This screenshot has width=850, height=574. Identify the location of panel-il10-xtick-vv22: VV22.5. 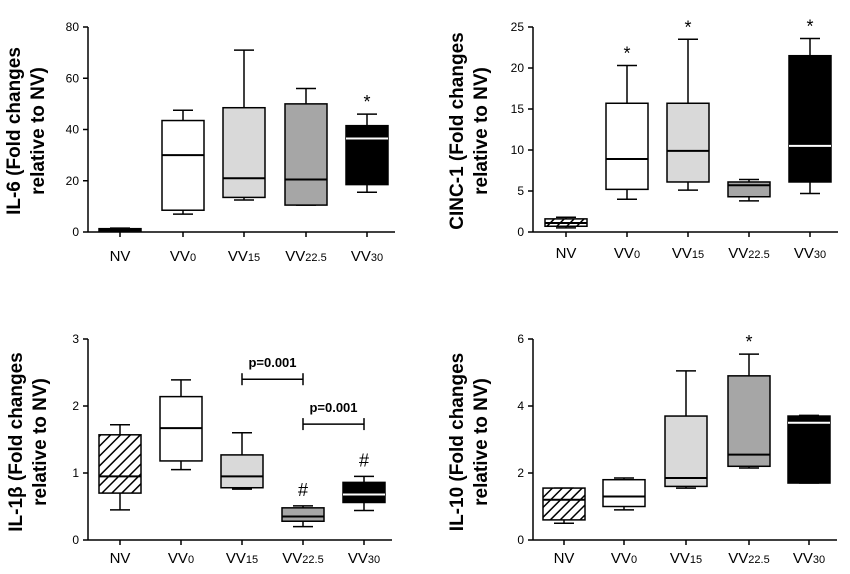
(748, 558).